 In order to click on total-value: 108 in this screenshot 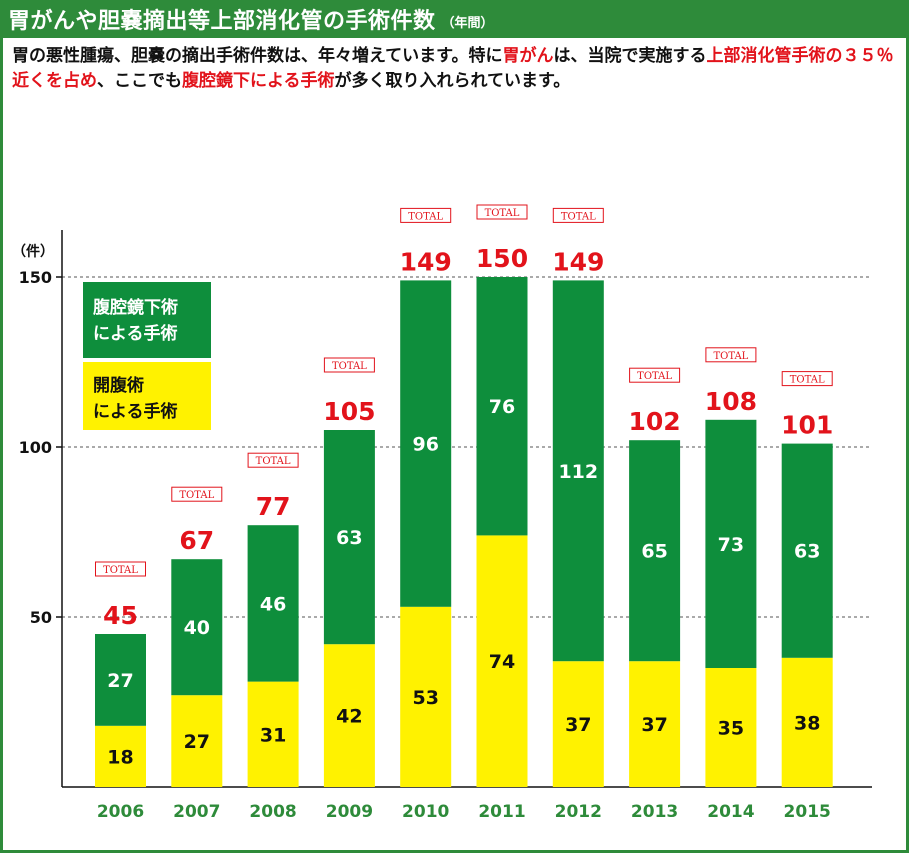, I will do `click(731, 401)`.